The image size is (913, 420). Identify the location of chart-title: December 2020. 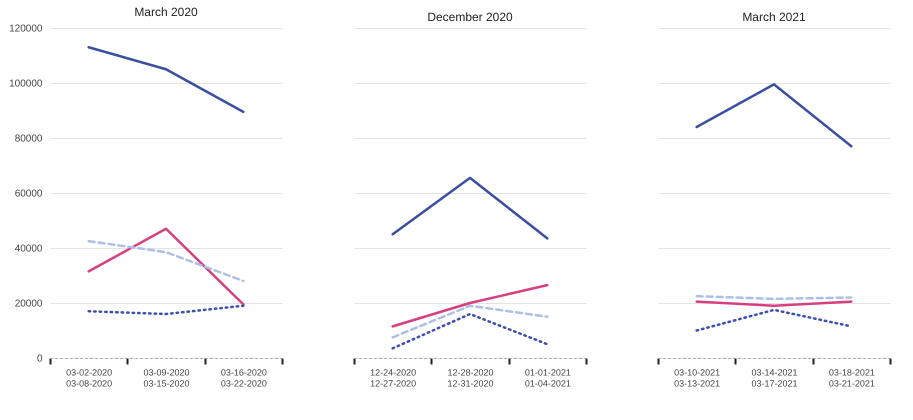
(470, 17).